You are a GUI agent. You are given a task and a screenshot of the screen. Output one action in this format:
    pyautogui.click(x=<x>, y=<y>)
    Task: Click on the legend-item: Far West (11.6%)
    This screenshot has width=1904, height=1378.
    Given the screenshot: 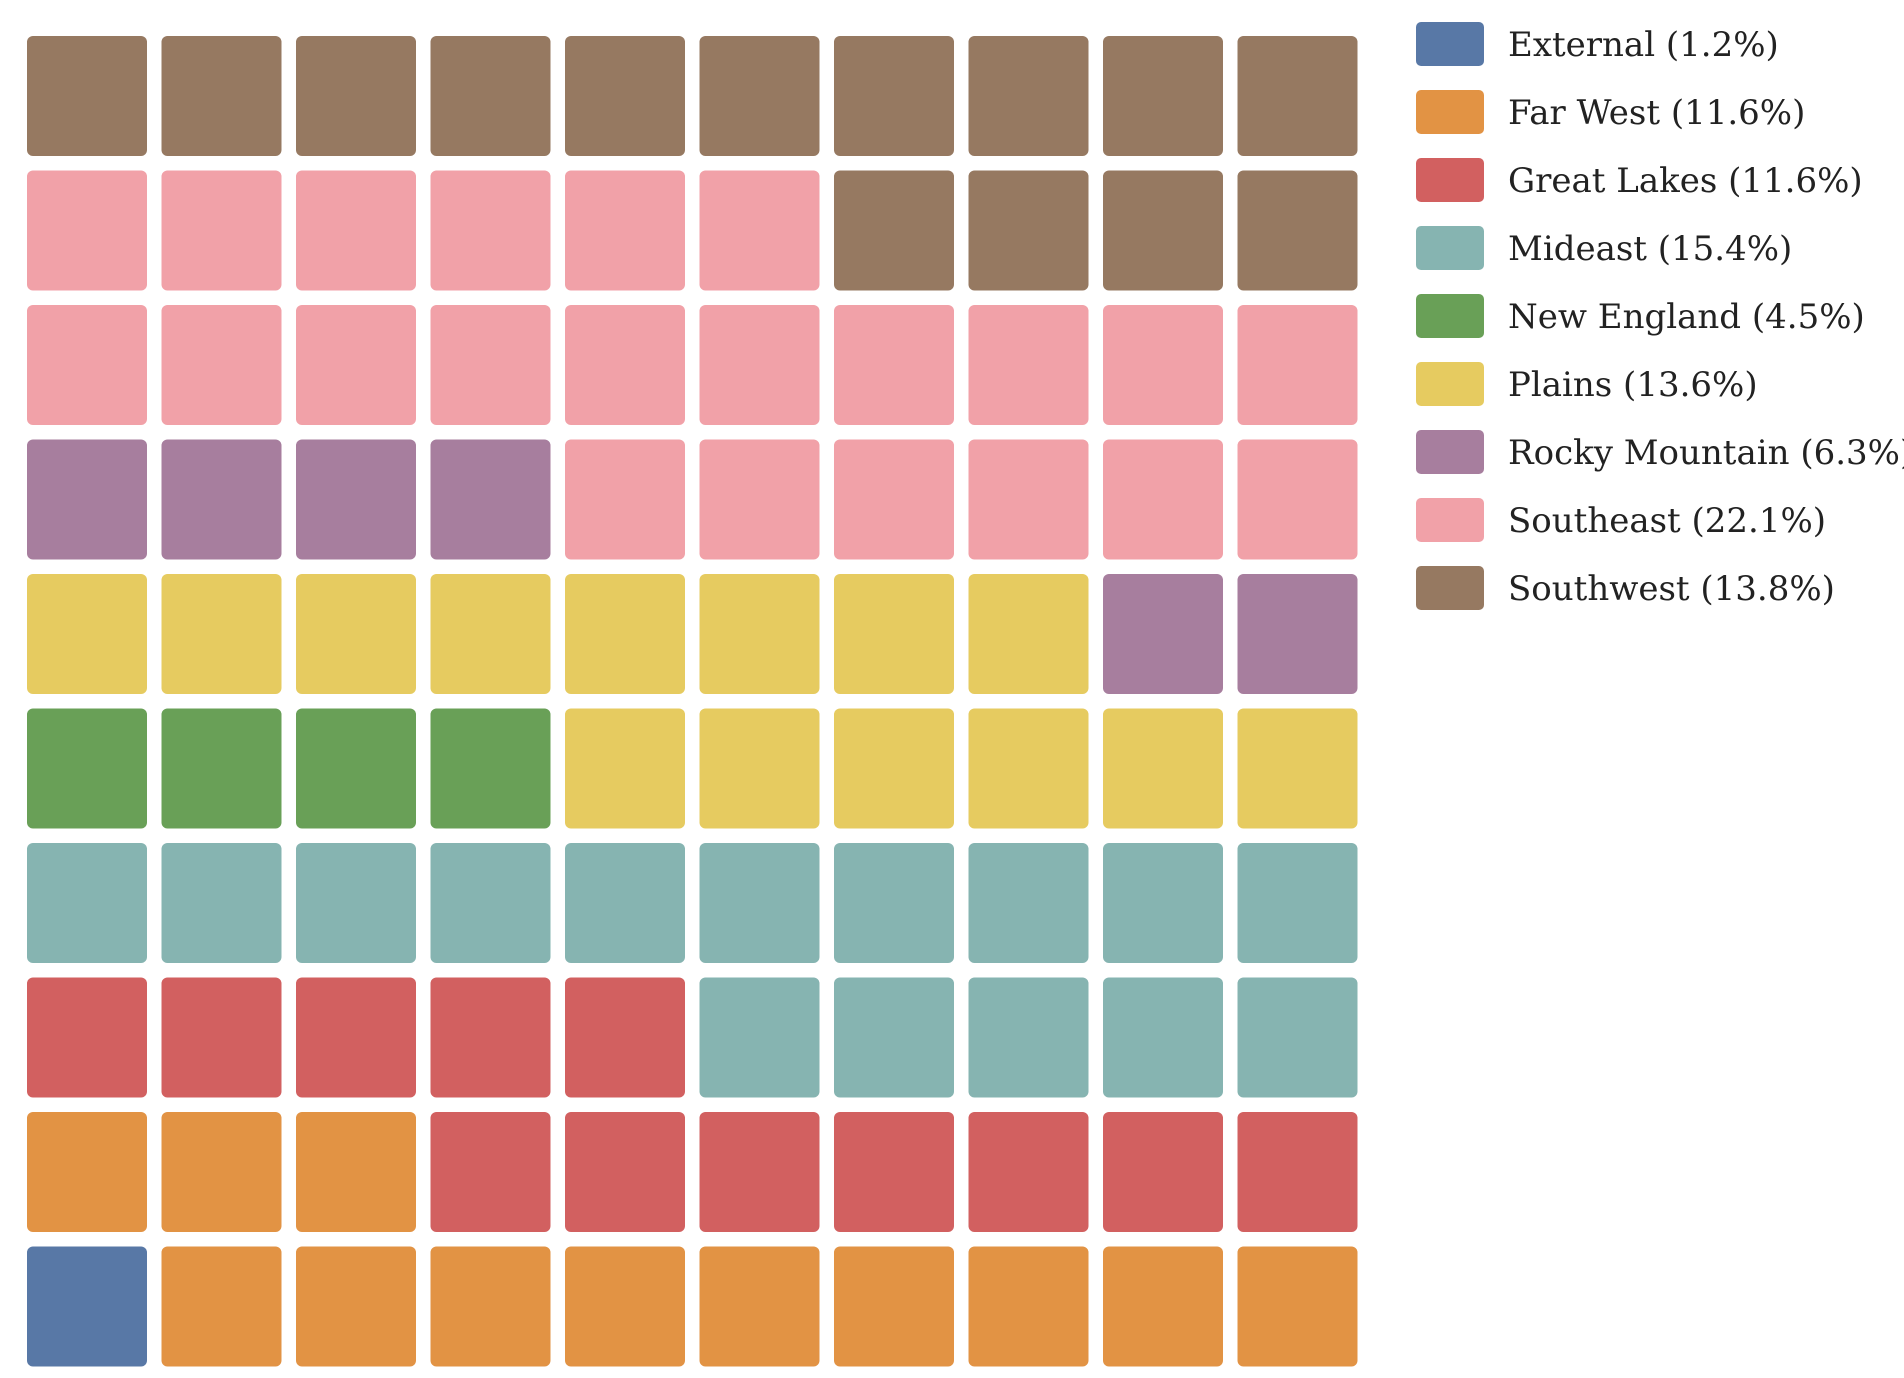 What is the action you would take?
    pyautogui.click(x=1610, y=112)
    